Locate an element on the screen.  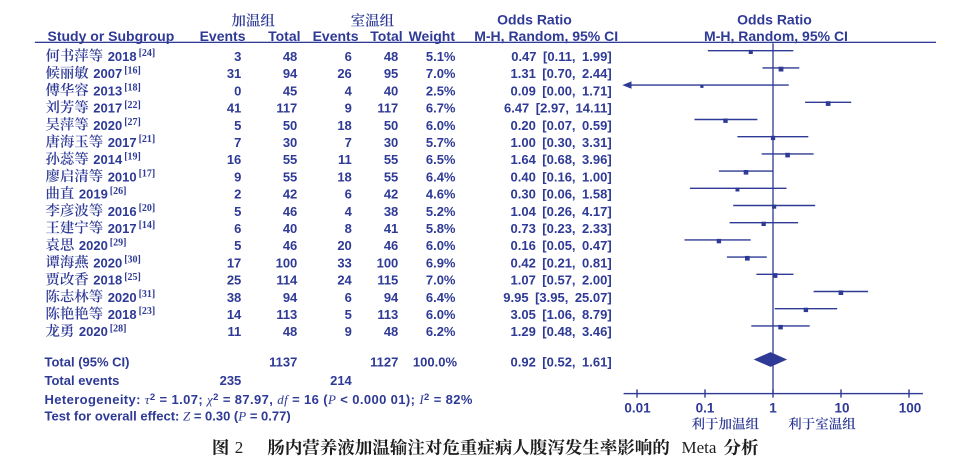
svg-text: 0.92 [0.52, 1.61] is located at coordinates (561, 361).